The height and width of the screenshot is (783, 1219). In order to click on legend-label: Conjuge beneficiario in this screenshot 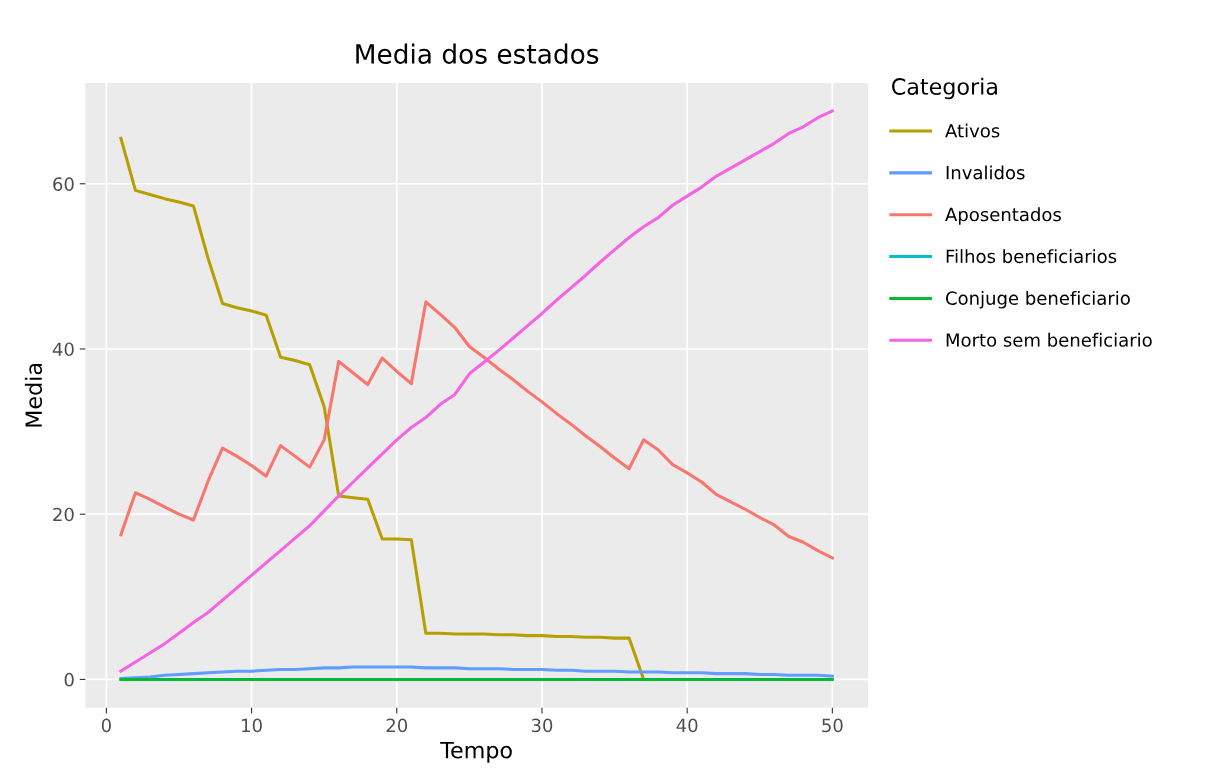, I will do `click(1037, 300)`.